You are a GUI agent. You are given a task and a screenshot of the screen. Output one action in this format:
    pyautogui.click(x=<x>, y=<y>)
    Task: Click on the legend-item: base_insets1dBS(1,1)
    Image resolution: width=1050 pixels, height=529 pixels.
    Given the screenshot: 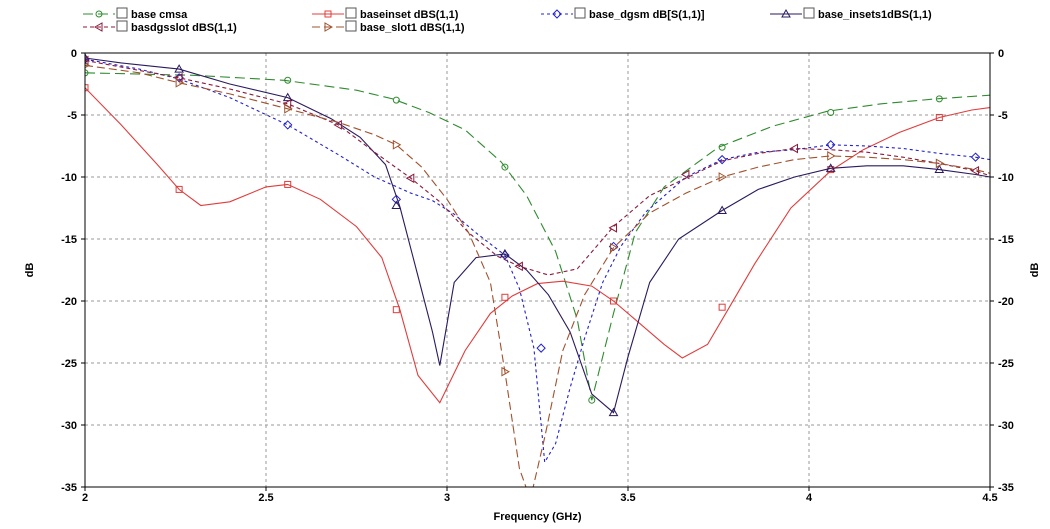 What is the action you would take?
    pyautogui.click(x=851, y=14)
    